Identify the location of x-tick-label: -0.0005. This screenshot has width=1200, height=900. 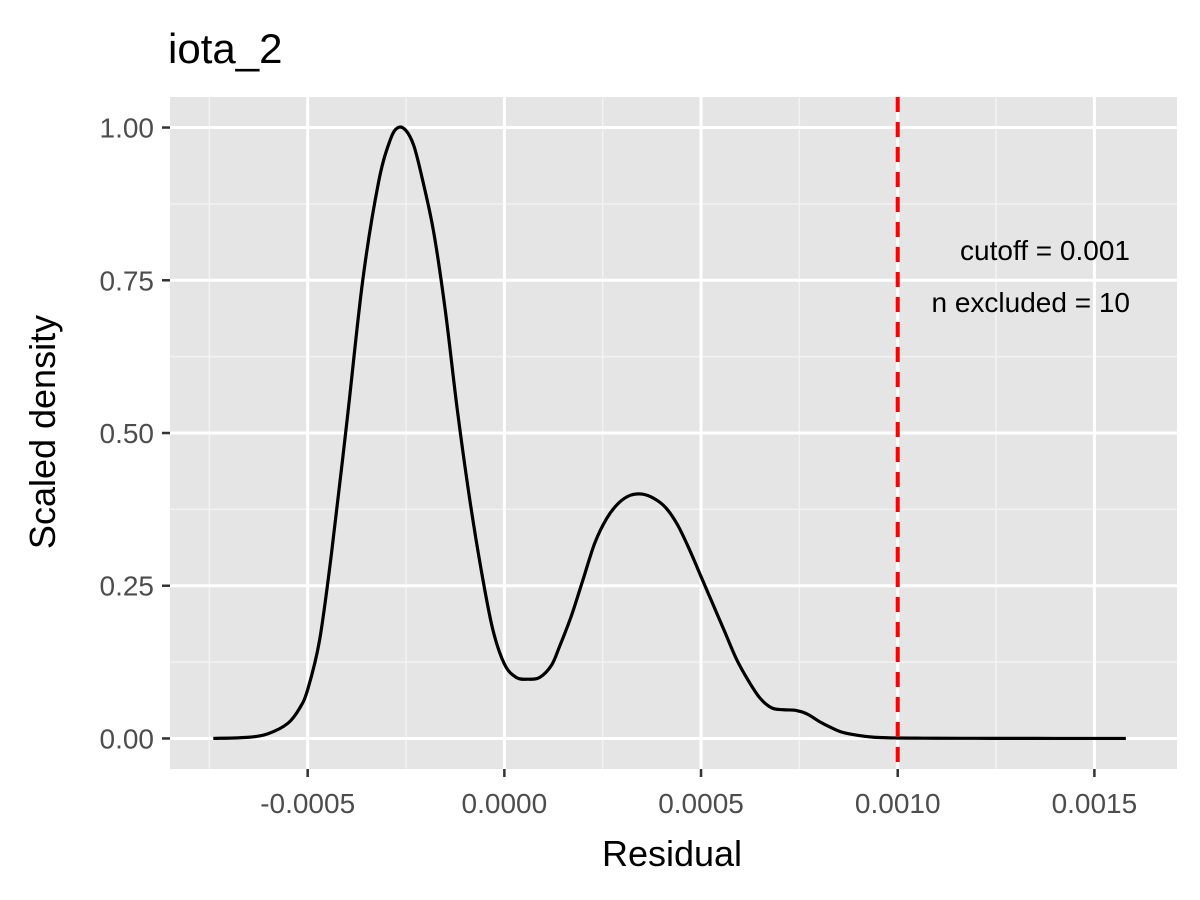
(307, 803).